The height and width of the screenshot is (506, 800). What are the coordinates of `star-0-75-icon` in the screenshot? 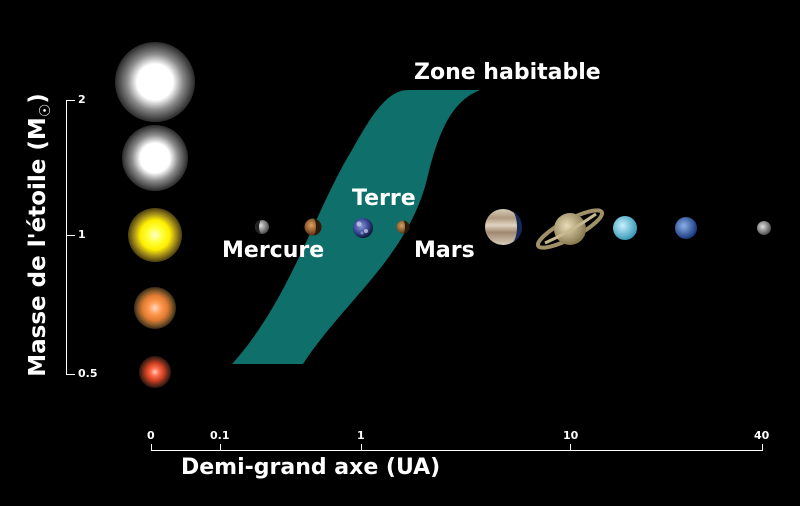 It's located at (155, 308).